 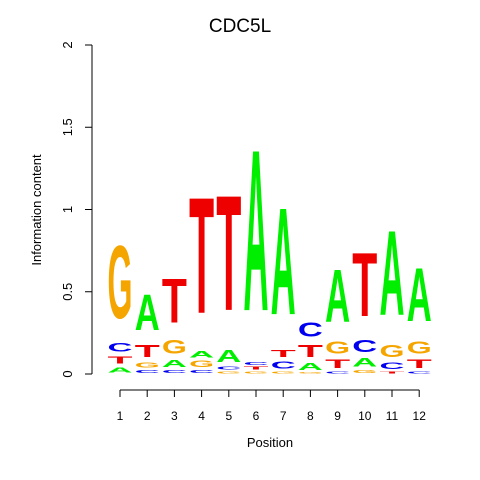 I want to click on x-tick-label: 6, so click(x=256, y=416).